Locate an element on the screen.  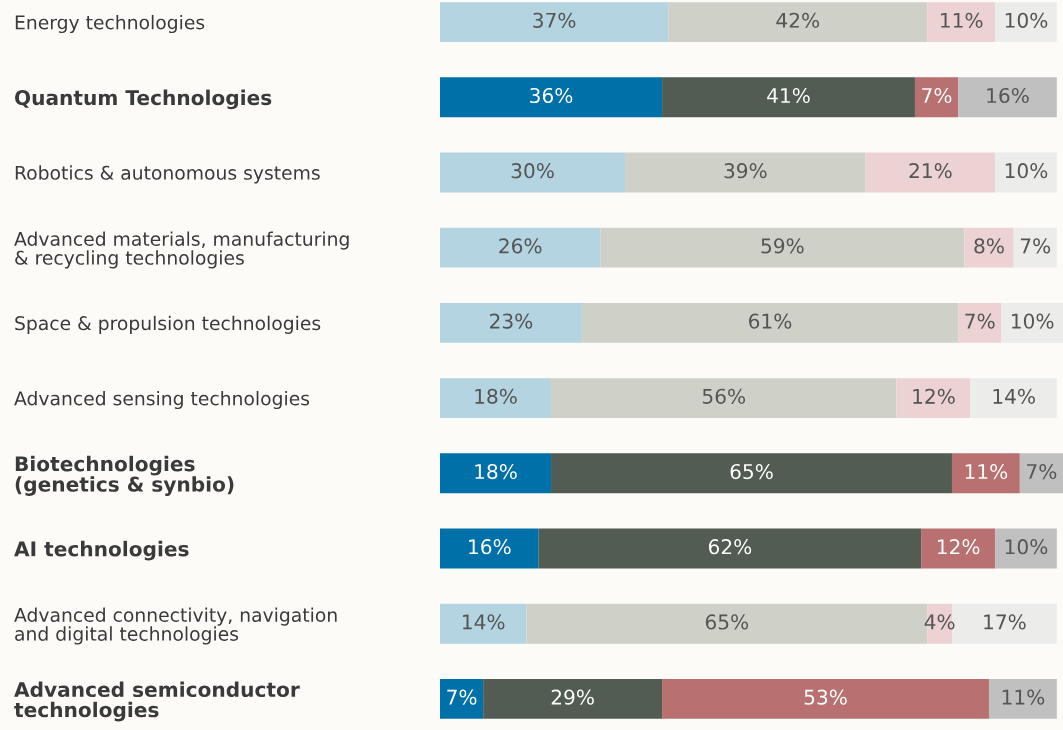
y-tick-label: AI technologies is located at coordinates (101, 550).